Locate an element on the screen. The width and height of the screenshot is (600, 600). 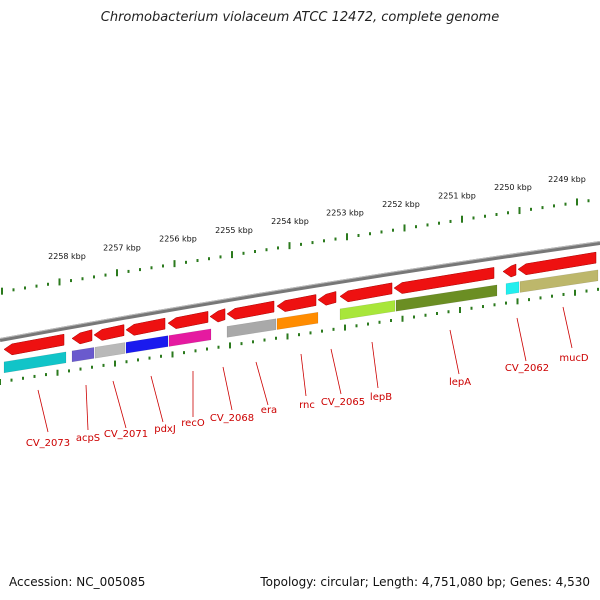
scale-label: 2253 kbp is located at coordinates (345, 213).